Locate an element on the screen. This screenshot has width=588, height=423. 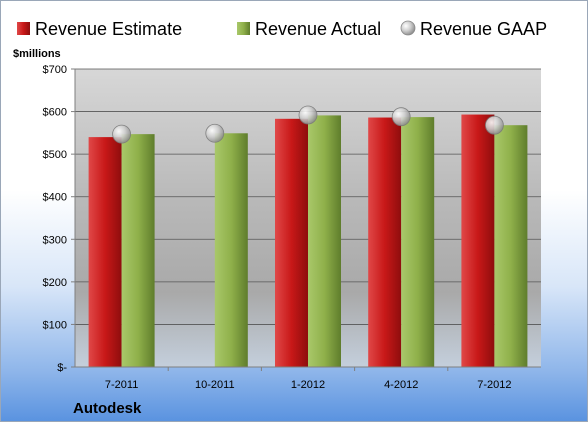
y-tick-label: $- is located at coordinates (62, 368).